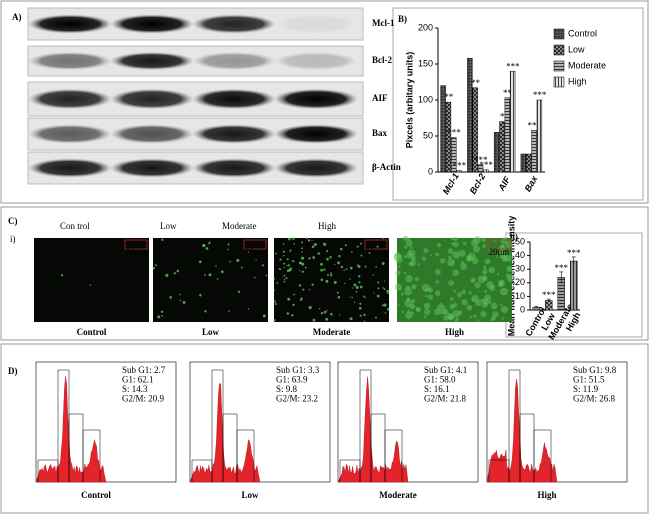  I want to click on histogram, so click(71, 429).